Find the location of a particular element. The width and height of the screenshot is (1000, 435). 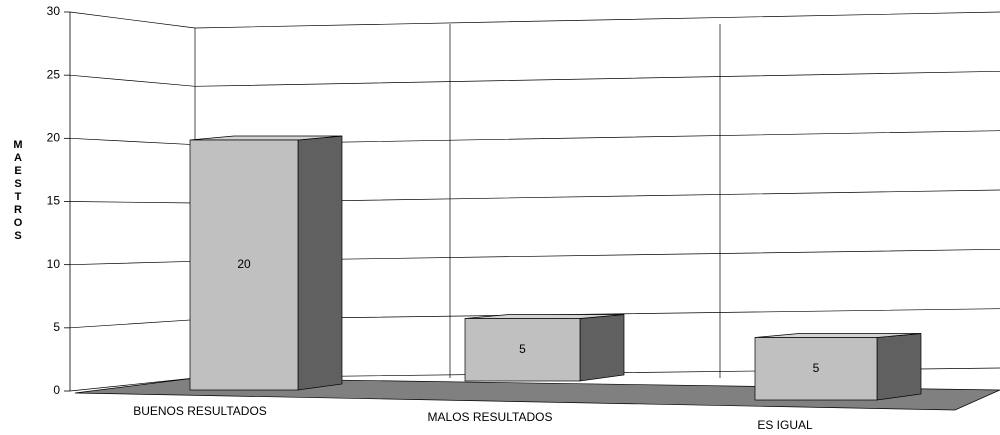

value-label: 20 is located at coordinates (244, 264).